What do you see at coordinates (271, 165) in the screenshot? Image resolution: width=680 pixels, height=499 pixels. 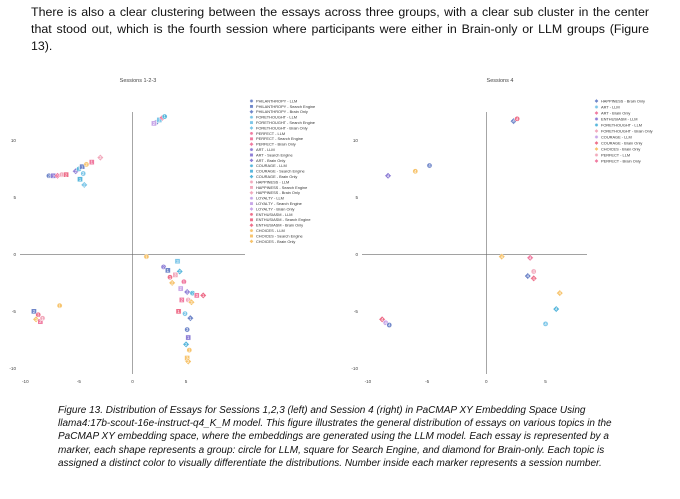 I see `legend-label: COURAGE - LLM` at bounding box center [271, 165].